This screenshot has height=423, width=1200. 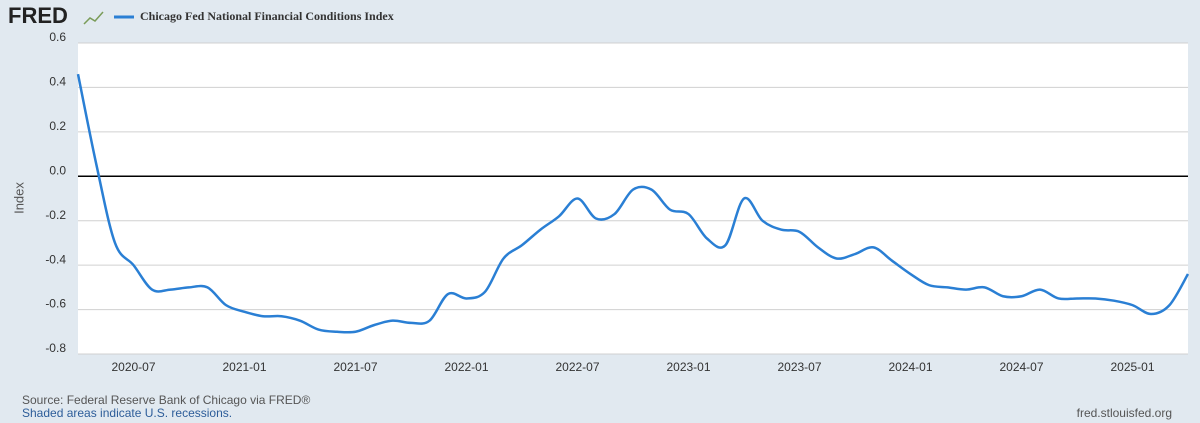 What do you see at coordinates (466, 367) in the screenshot?
I see `x-tick-label: 2022-01` at bounding box center [466, 367].